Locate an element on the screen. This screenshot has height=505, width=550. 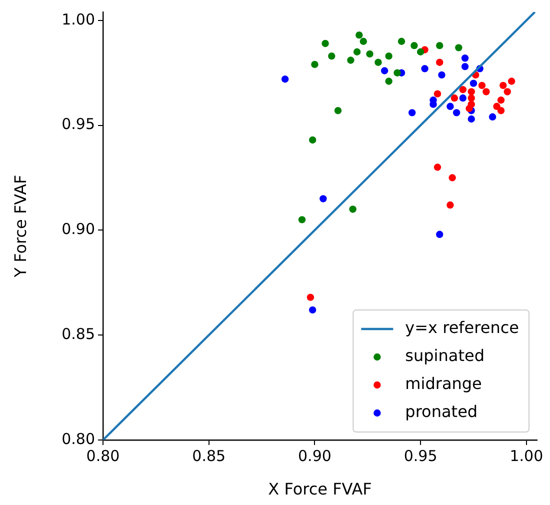
legend-label: supinated is located at coordinates (444, 356).